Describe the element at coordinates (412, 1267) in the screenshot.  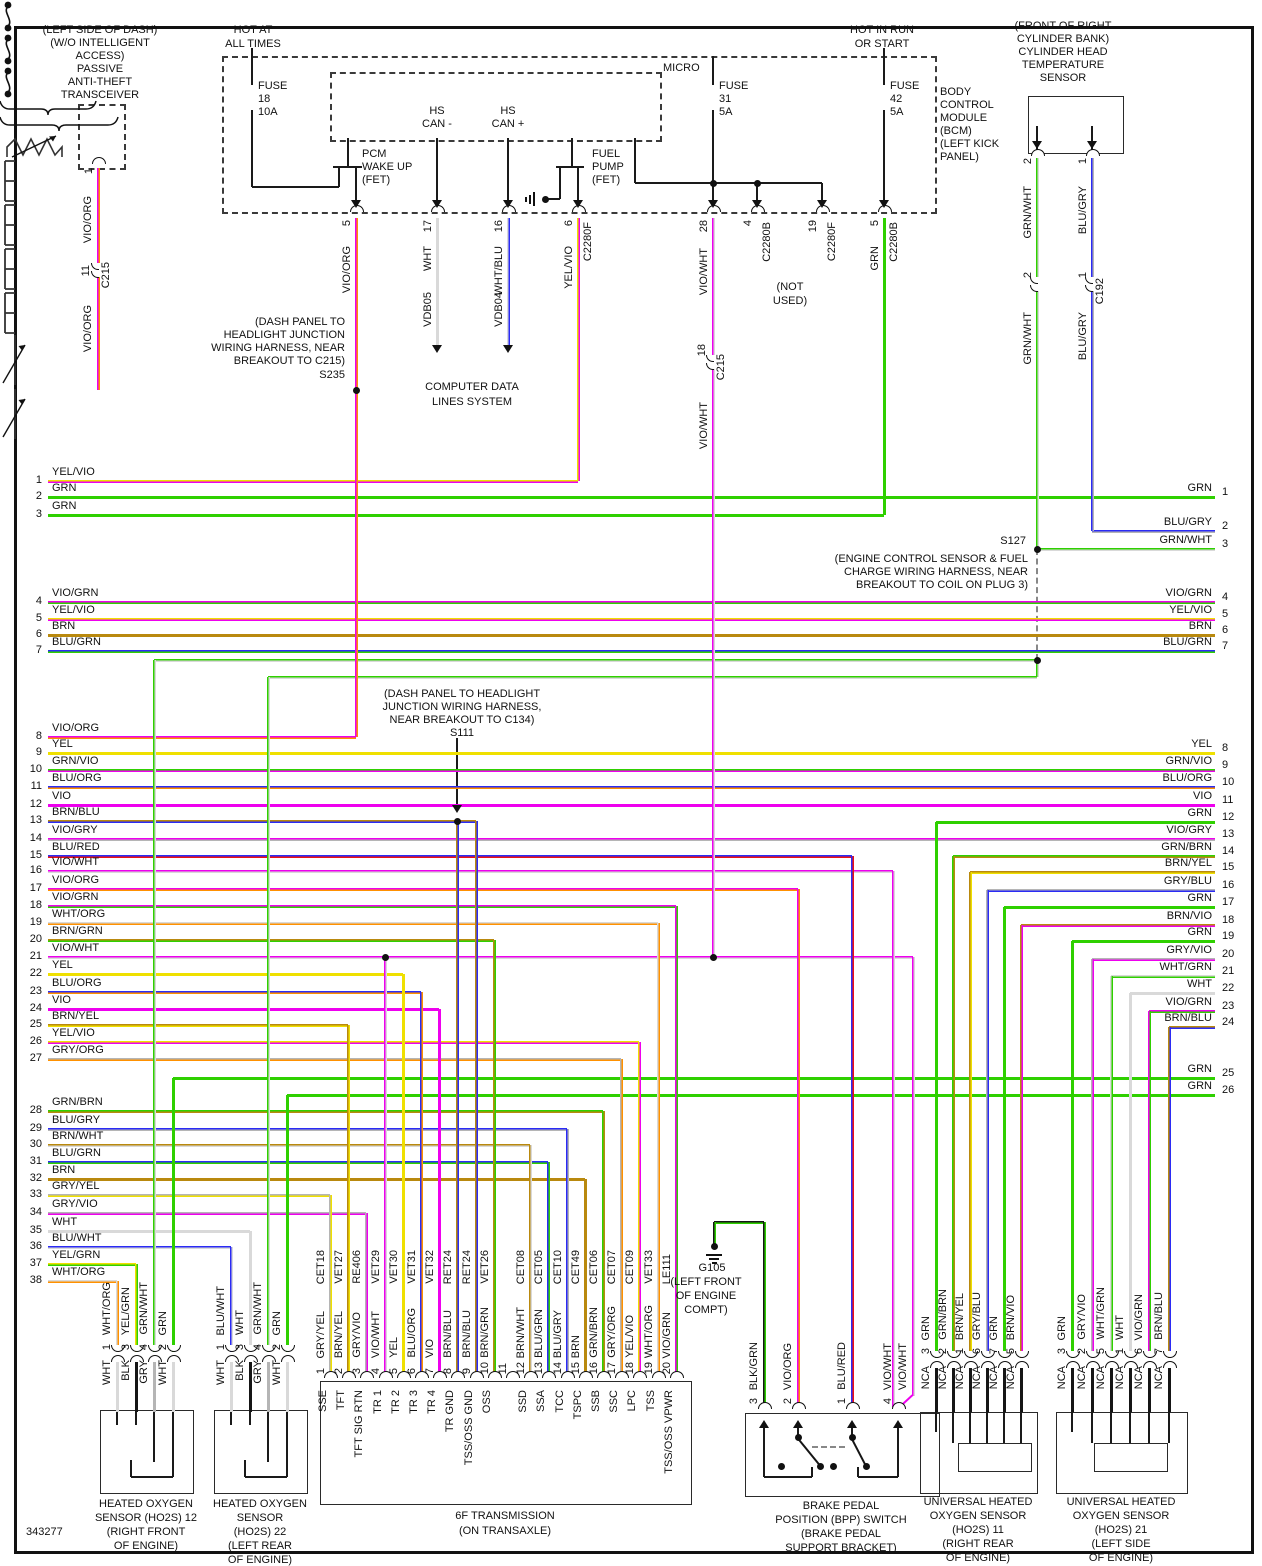
I see `transmission-circuit-id: VET31` at that location.